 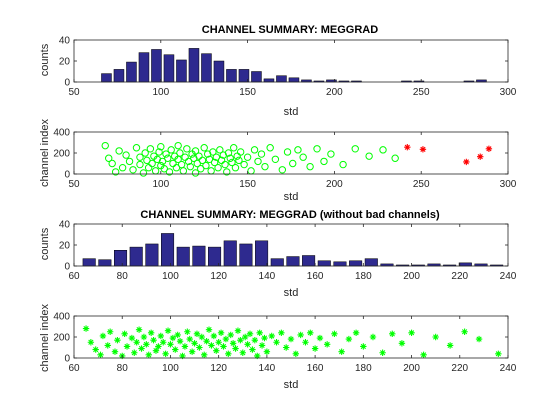 I want to click on panel-1-xlabel: std, so click(x=291, y=112).